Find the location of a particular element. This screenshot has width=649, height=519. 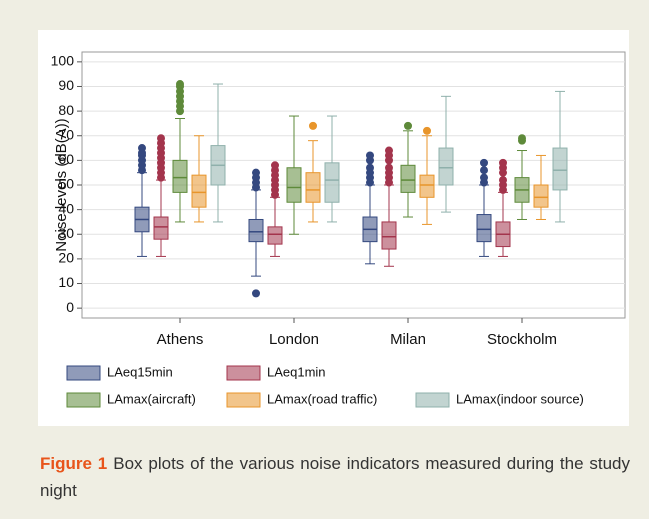

y-tick-label: 60 is located at coordinates (66, 159).